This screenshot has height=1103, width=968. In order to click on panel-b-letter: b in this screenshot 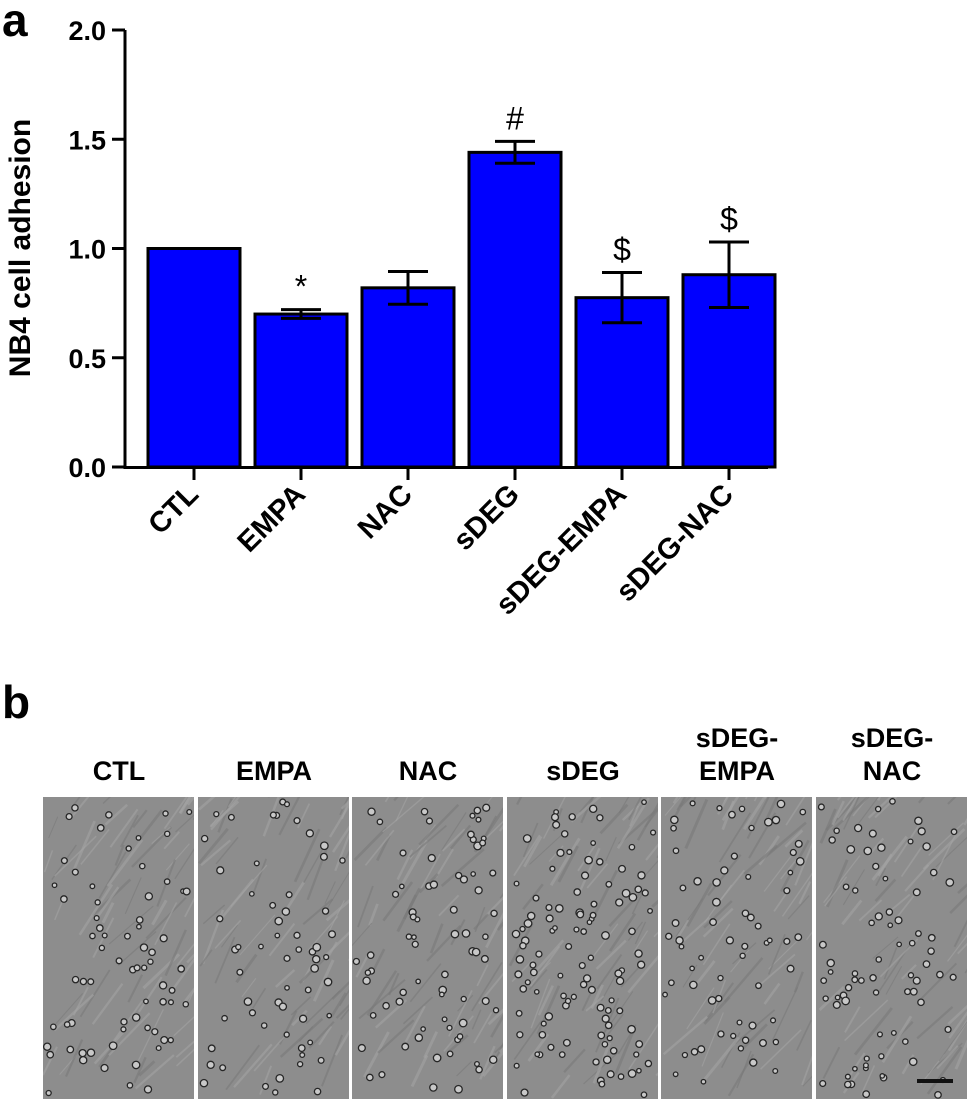, I will do `click(16, 702)`.